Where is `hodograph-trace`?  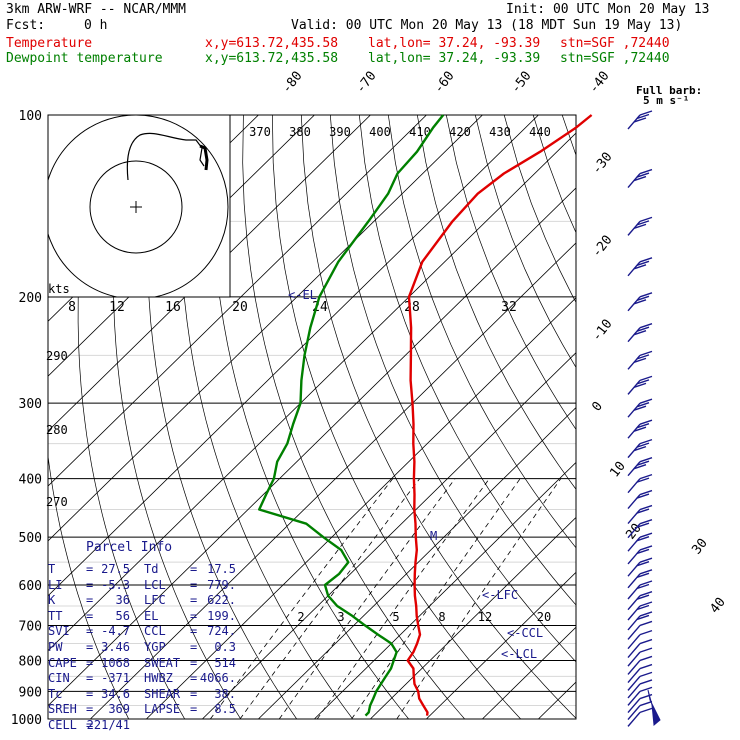 hodograph-trace is located at coordinates (165, 156).